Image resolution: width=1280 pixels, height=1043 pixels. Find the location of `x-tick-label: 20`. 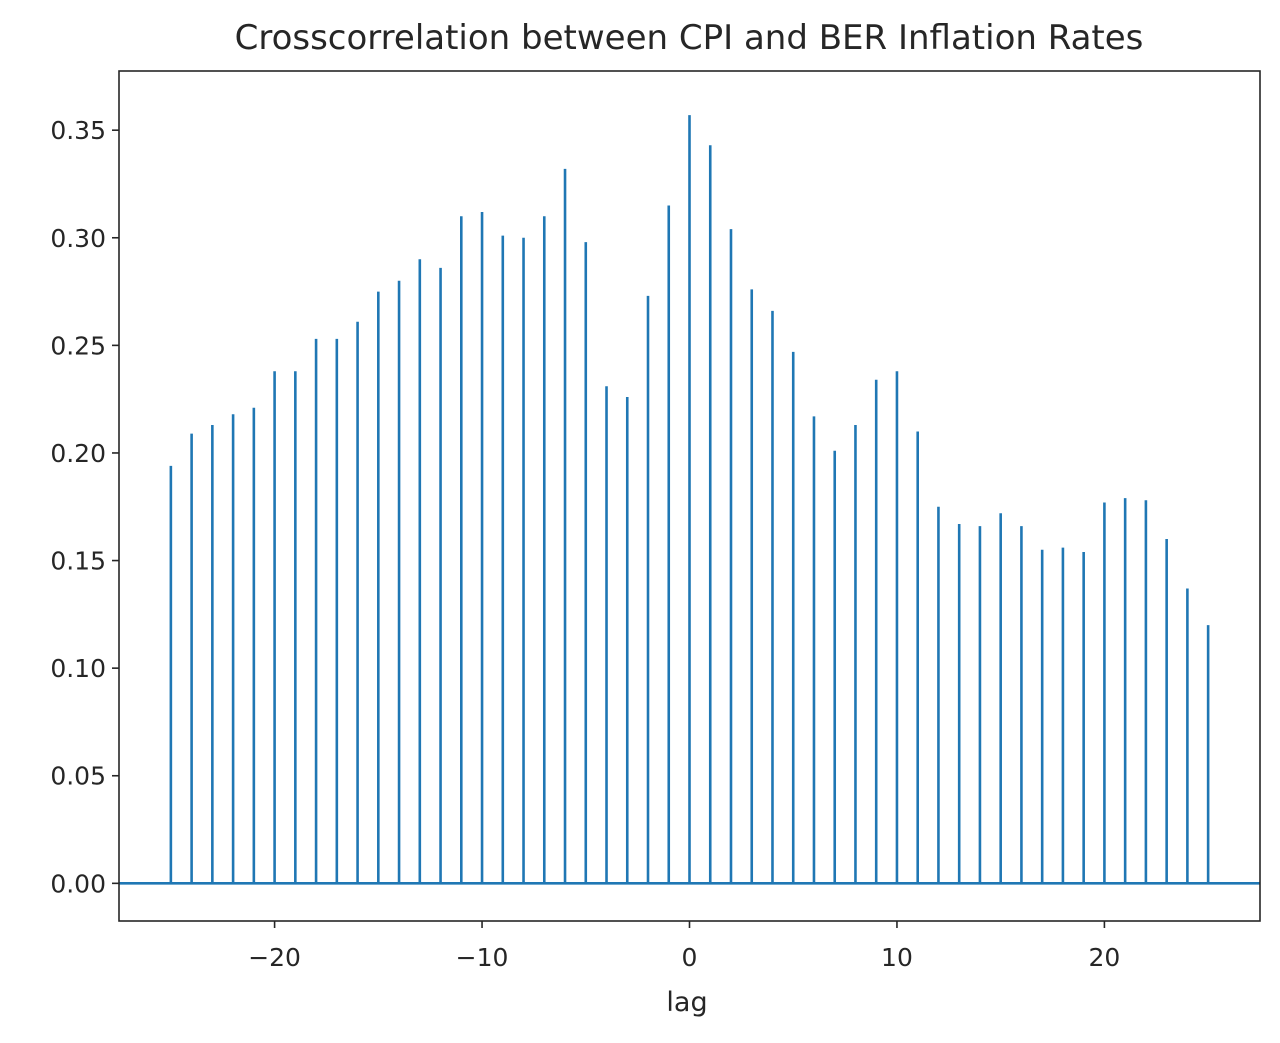

x-tick-label: 20 is located at coordinates (1105, 957).